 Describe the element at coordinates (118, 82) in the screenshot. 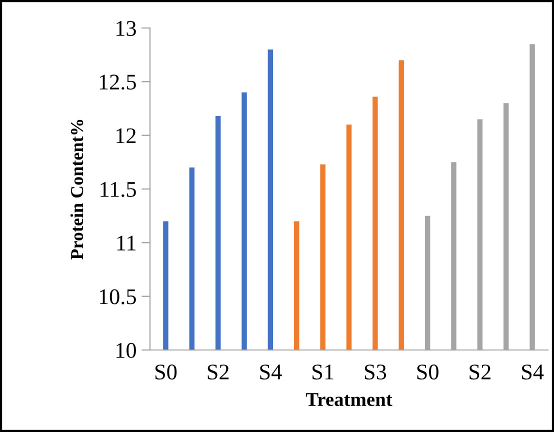

I see `y-tick-label: 12.5` at that location.